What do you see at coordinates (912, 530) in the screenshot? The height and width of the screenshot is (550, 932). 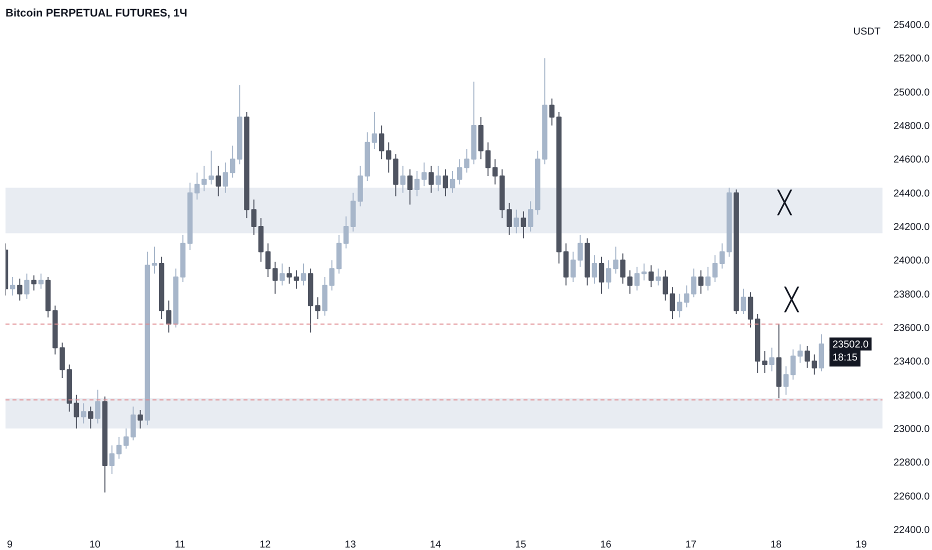 I see `y-tick-label: 22400.0` at bounding box center [912, 530].